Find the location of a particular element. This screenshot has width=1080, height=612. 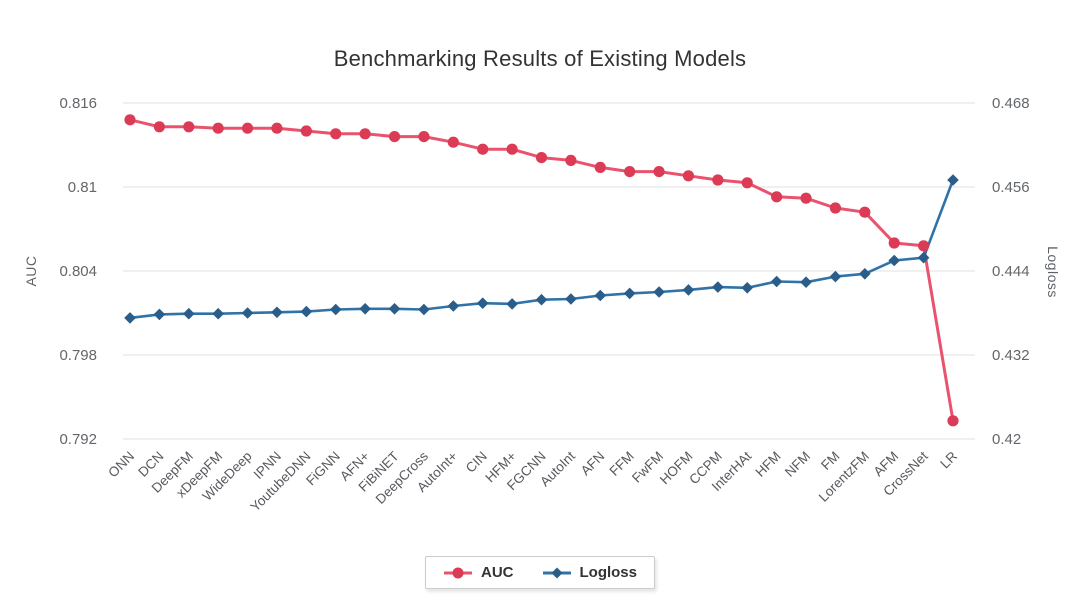

right-axis-tick: 0.42 is located at coordinates (1006, 439).